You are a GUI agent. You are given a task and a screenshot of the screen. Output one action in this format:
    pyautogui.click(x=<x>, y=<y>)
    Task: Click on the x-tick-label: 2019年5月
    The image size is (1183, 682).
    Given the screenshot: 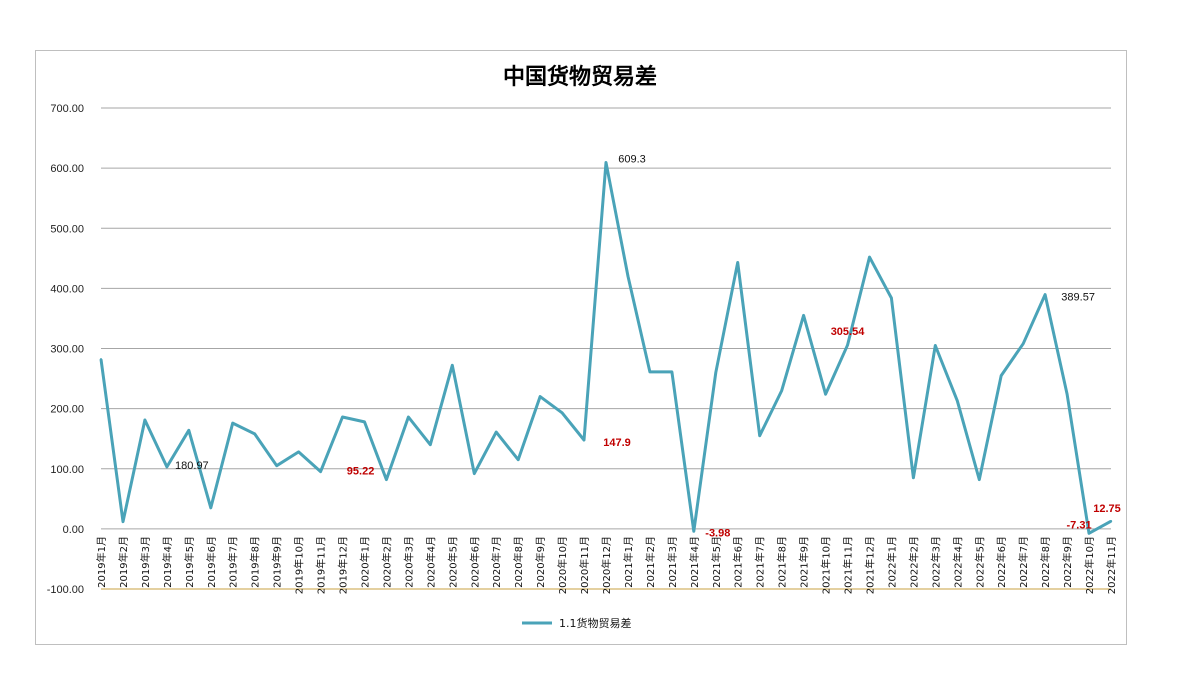 What is the action you would take?
    pyautogui.click(x=189, y=562)
    